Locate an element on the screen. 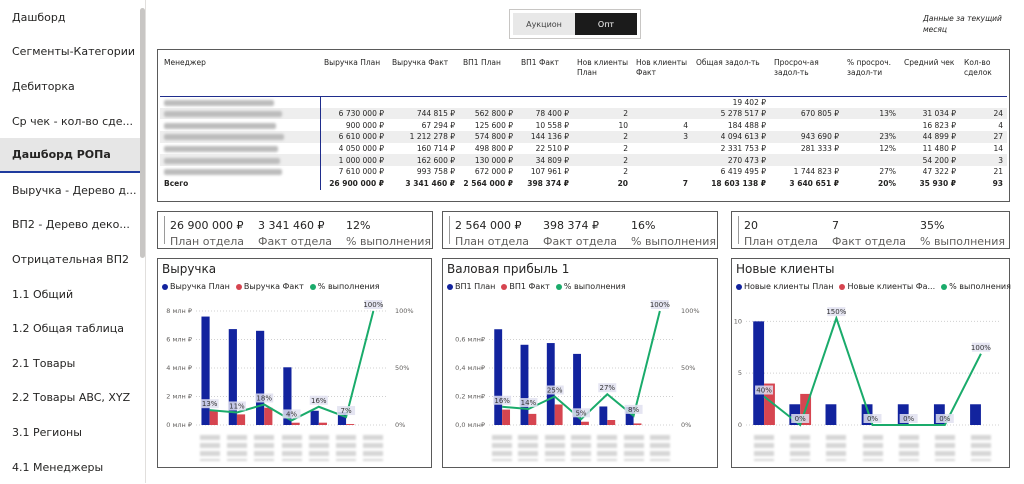 This screenshot has width=1024, height=484. column-header: Средний чек is located at coordinates (930, 73).